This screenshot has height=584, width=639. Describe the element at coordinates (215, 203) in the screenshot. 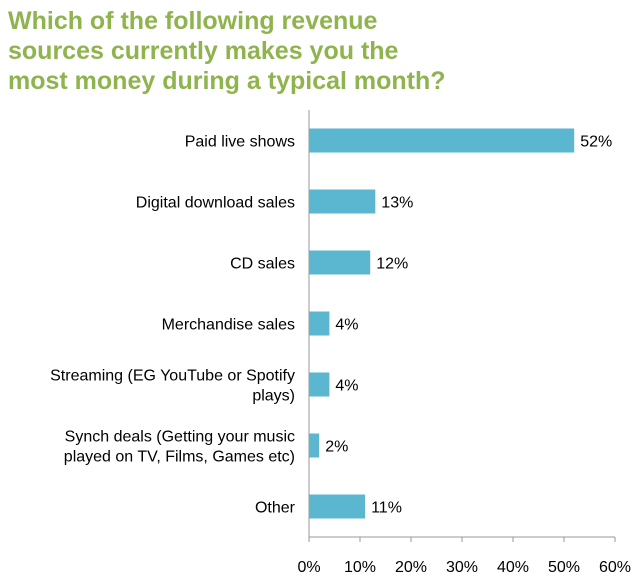

I see `category-label: Digital download sales` at that location.